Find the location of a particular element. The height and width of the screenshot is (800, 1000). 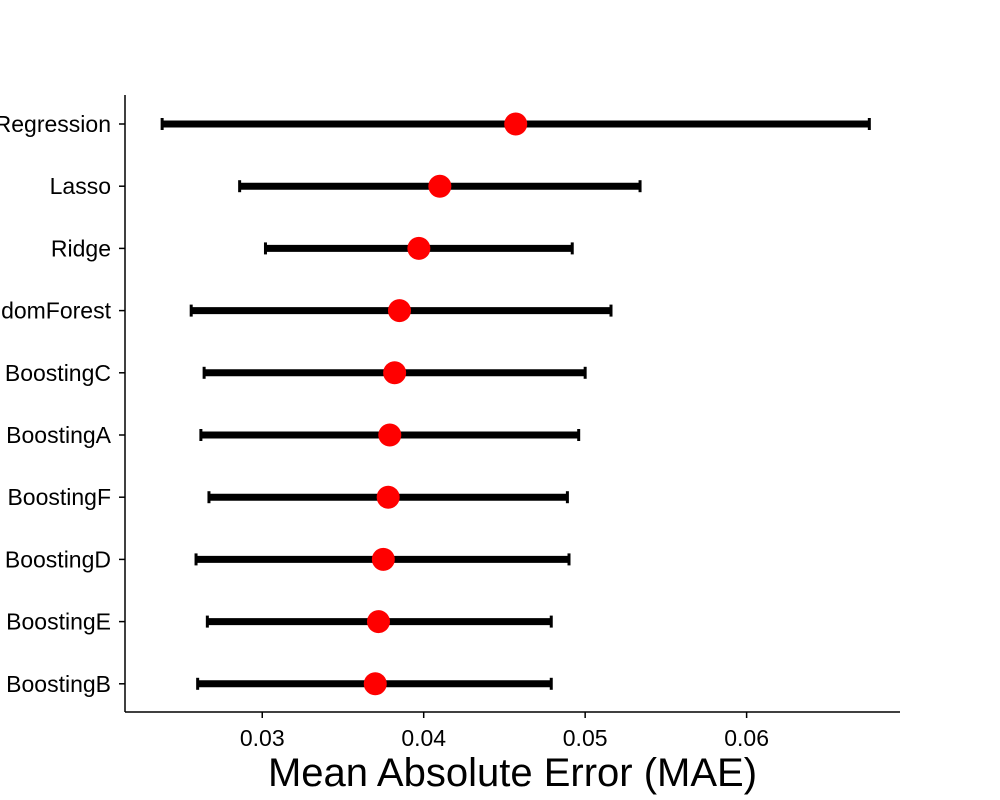

x-tick-label: 0.05 is located at coordinates (585, 738).